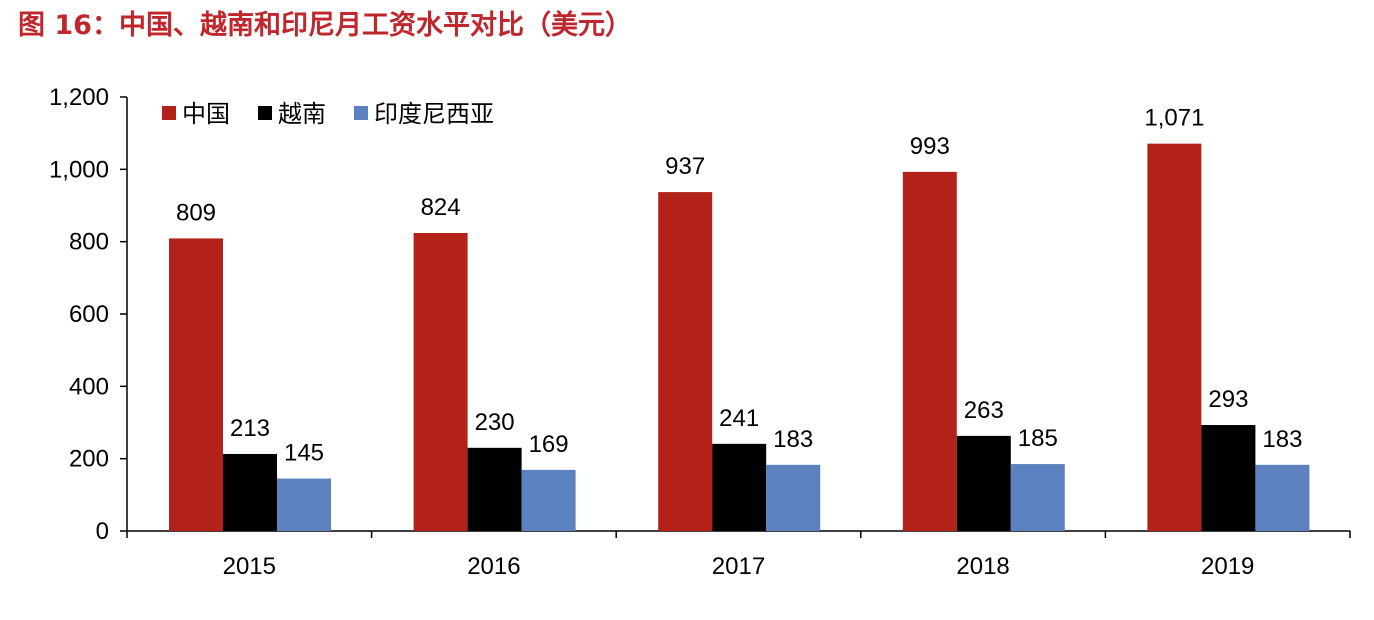 This screenshot has height=620, width=1374. I want to click on y-tick-label: 600, so click(89, 314).